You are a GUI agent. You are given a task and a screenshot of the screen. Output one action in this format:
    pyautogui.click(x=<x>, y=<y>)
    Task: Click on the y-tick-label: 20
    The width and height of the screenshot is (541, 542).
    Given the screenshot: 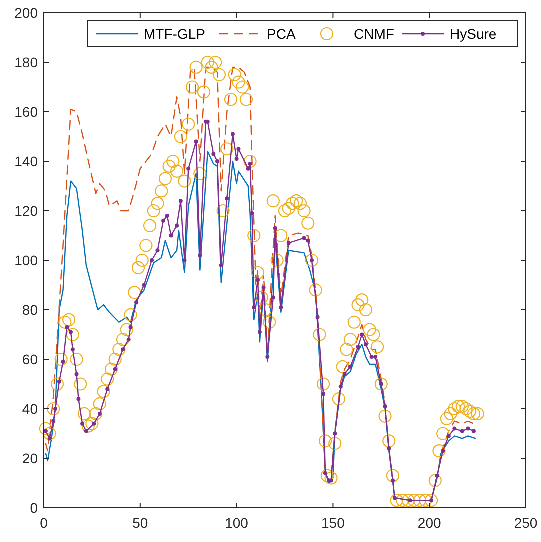 What is the action you would take?
    pyautogui.click(x=30, y=458)
    